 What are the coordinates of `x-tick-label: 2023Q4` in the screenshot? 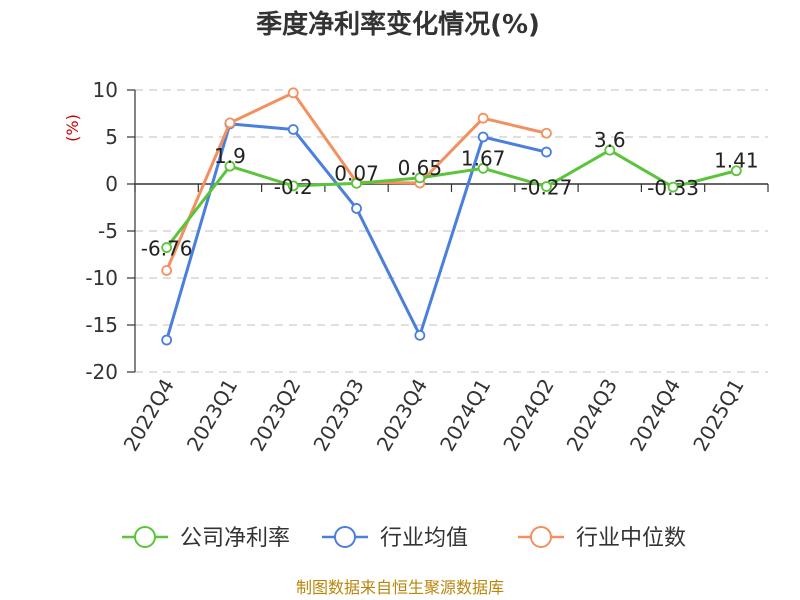 It's located at (402, 415).